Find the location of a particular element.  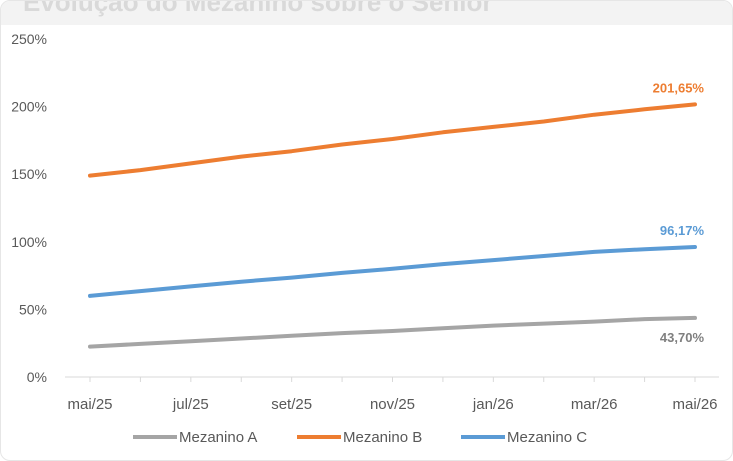

series-line-mezanino-a is located at coordinates (392, 332).